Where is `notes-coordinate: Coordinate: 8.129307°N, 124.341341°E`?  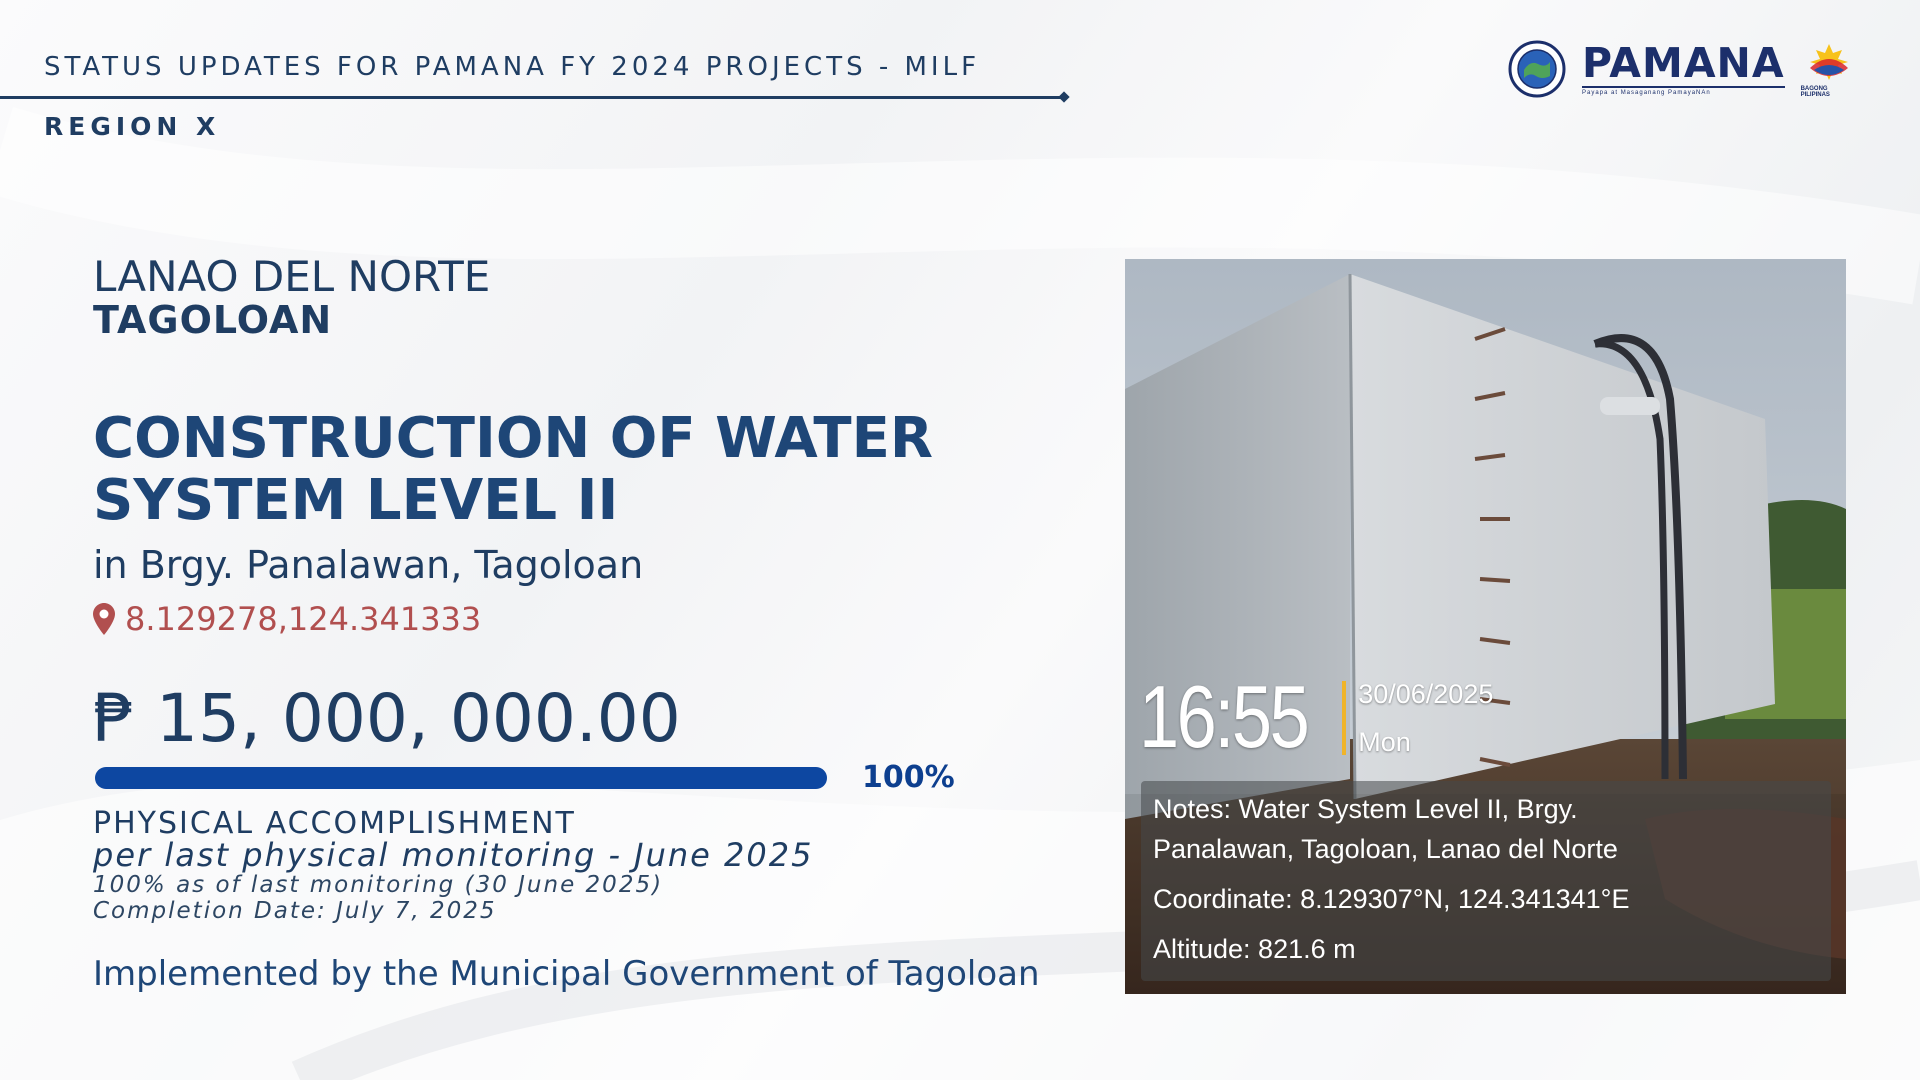 notes-coordinate: Coordinate: 8.129307°N, 124.341341°E is located at coordinates (1391, 899).